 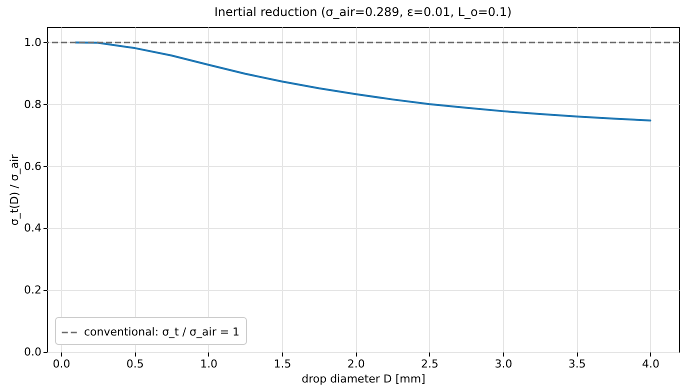 I want to click on chart-title: Inertial reduction (σ_air=0.289, ε=0.01, L_o=0.1), so click(x=363, y=12).